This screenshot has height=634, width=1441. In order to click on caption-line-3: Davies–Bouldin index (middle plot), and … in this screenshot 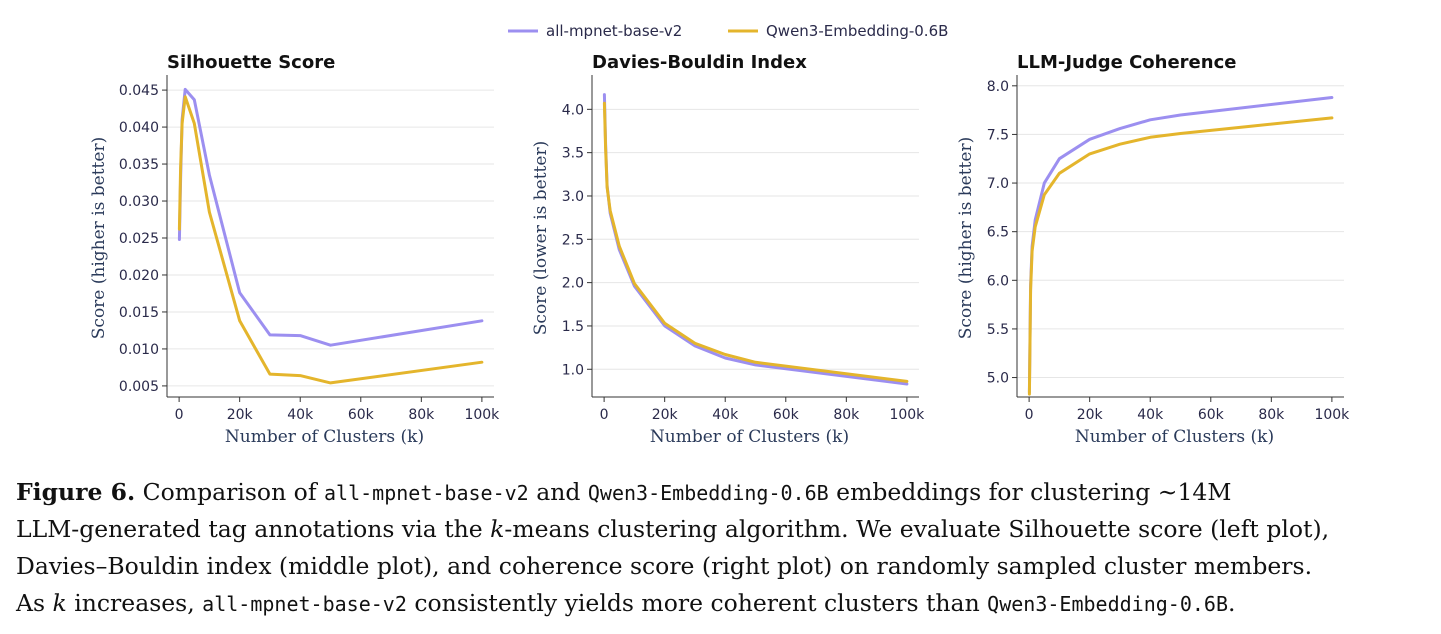, I will do `click(722, 566)`.